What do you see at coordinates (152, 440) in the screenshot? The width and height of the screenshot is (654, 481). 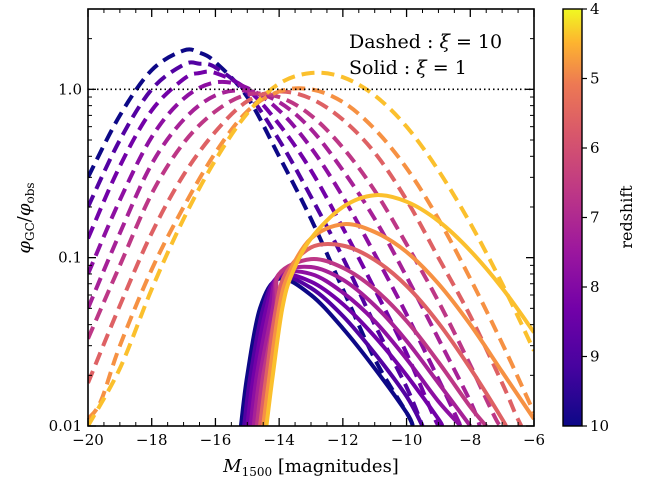 I see `x-tick-label: −18` at bounding box center [152, 440].